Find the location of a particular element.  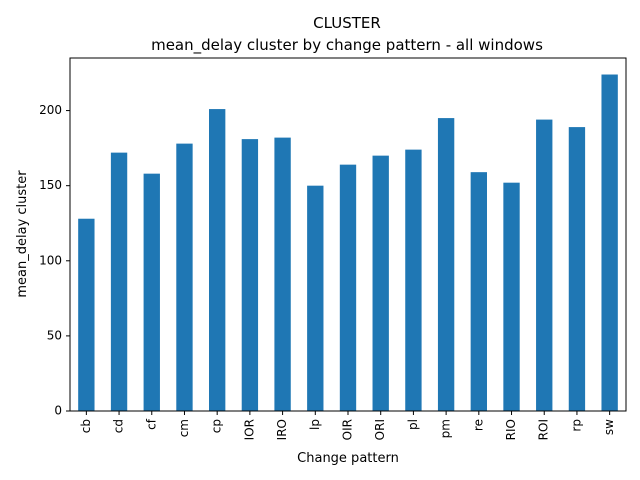

x-tick-label: RIO is located at coordinates (511, 429).